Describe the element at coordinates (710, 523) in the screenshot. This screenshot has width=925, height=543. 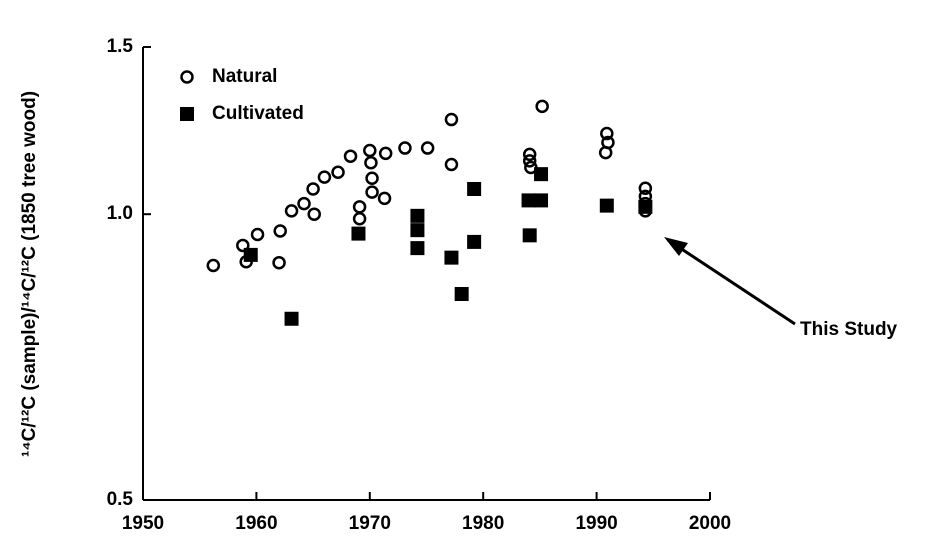
I see `x-tick-label: 2000` at that location.